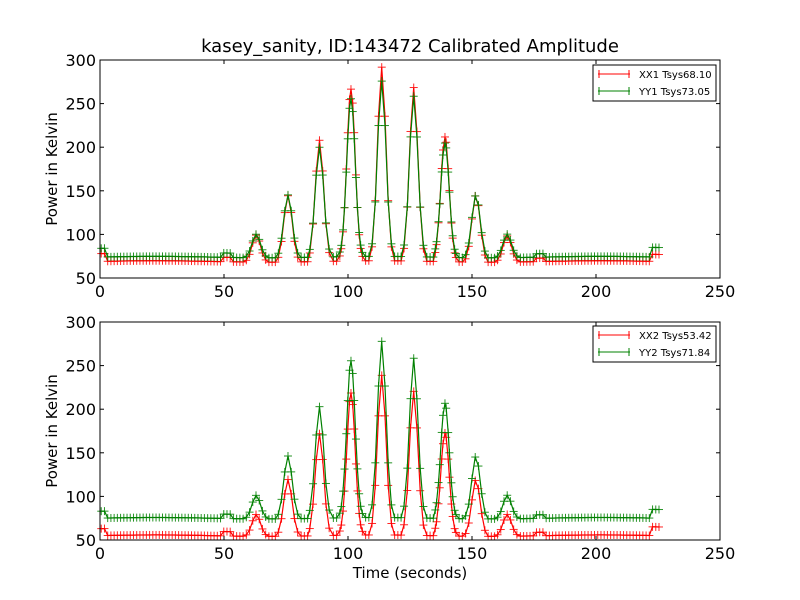  I want to click on legend-label-xx2: XX2 Tsys53.42, so click(675, 336).